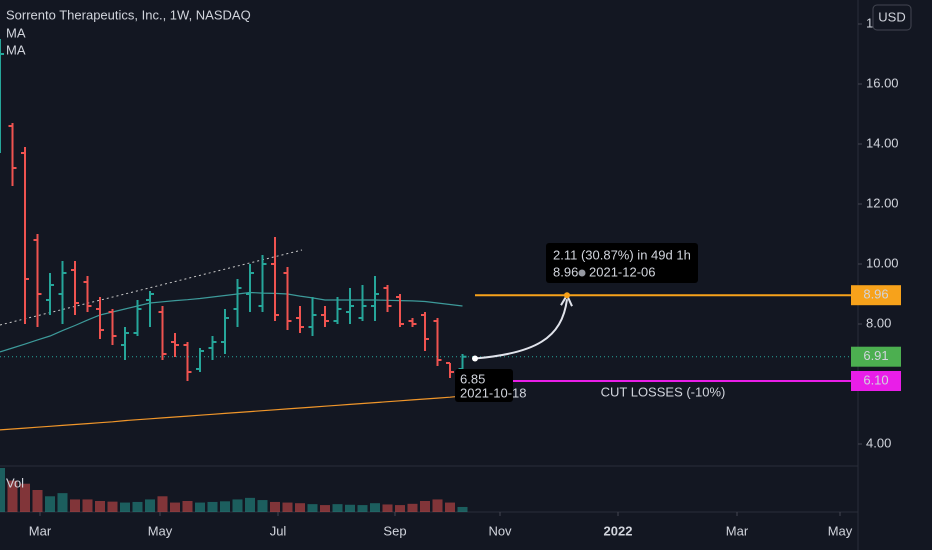  I want to click on y-tick-label: 14.00, so click(882, 142).